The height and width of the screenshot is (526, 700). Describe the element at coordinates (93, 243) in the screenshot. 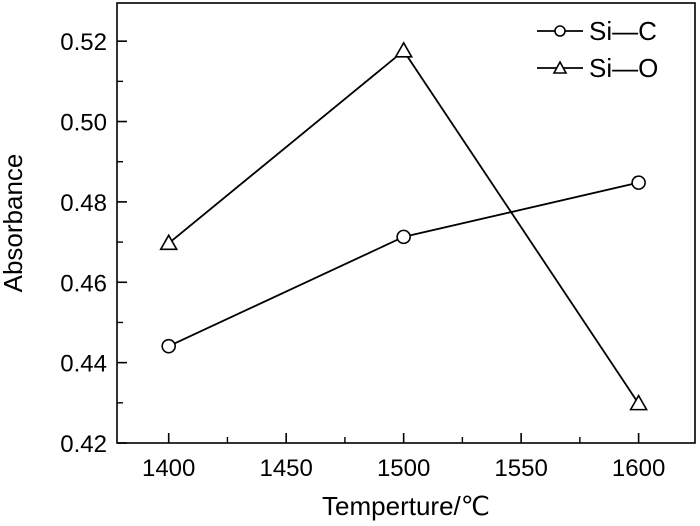

I see `y-axis-ticks: 0.42 0.44 0.46 0.48 0.50 0.52` at that location.